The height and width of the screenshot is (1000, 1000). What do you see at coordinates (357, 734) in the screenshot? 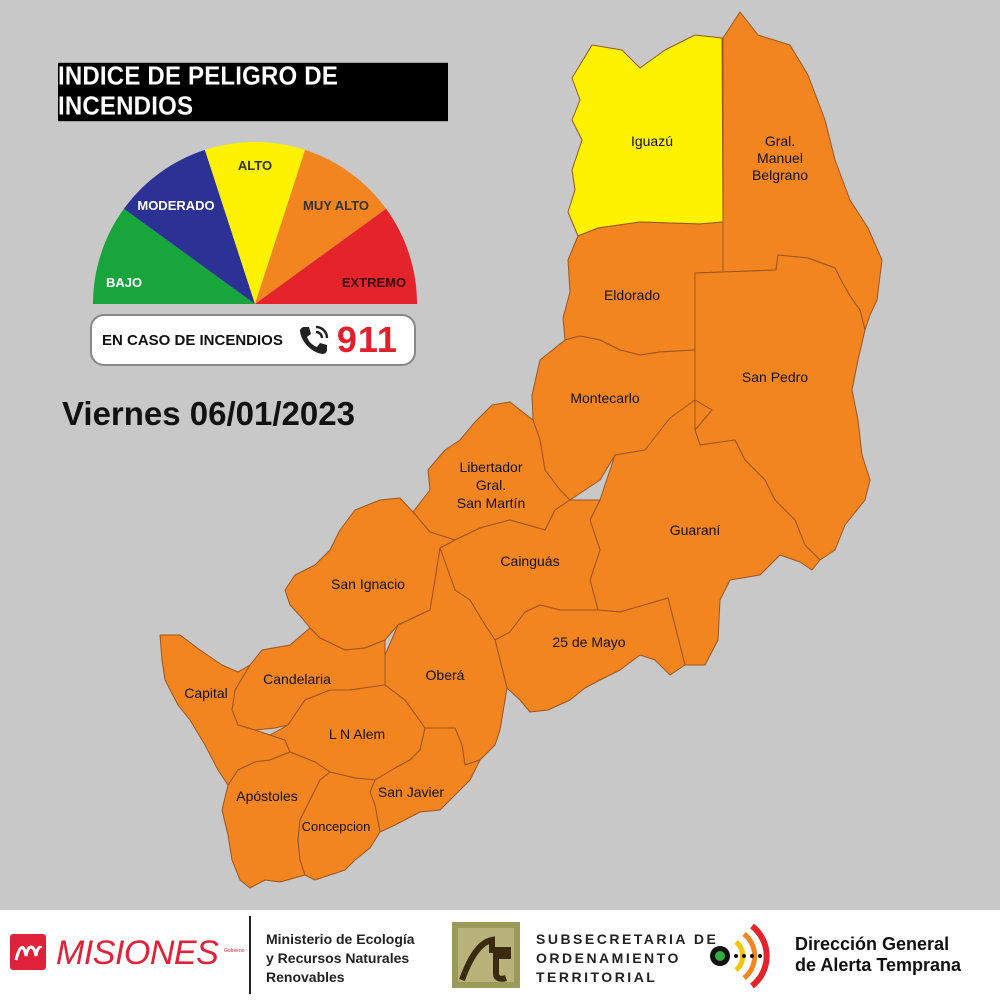
I see `department-label-l-n-alem: L N Alem` at bounding box center [357, 734].